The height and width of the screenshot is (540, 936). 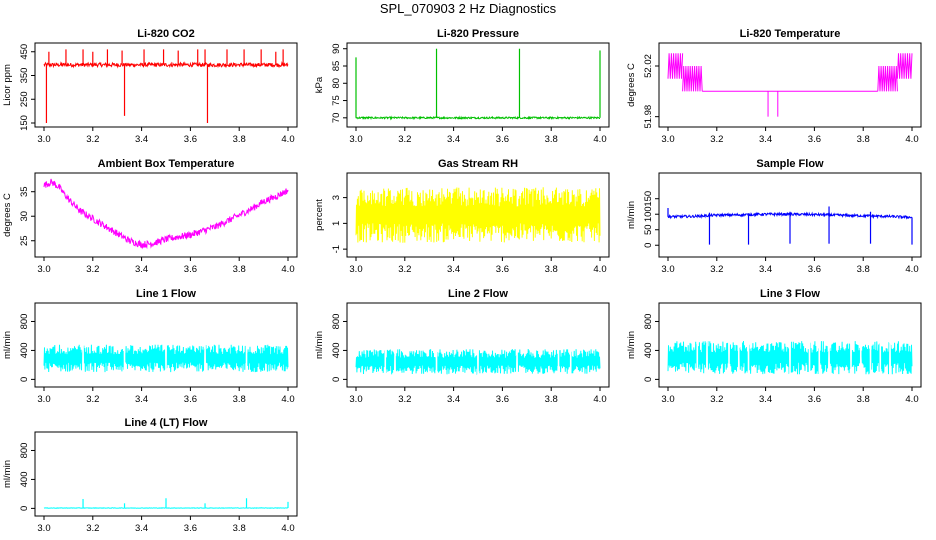 What do you see at coordinates (24, 216) in the screenshot?
I see `y-tick-label: 30` at bounding box center [24, 216].